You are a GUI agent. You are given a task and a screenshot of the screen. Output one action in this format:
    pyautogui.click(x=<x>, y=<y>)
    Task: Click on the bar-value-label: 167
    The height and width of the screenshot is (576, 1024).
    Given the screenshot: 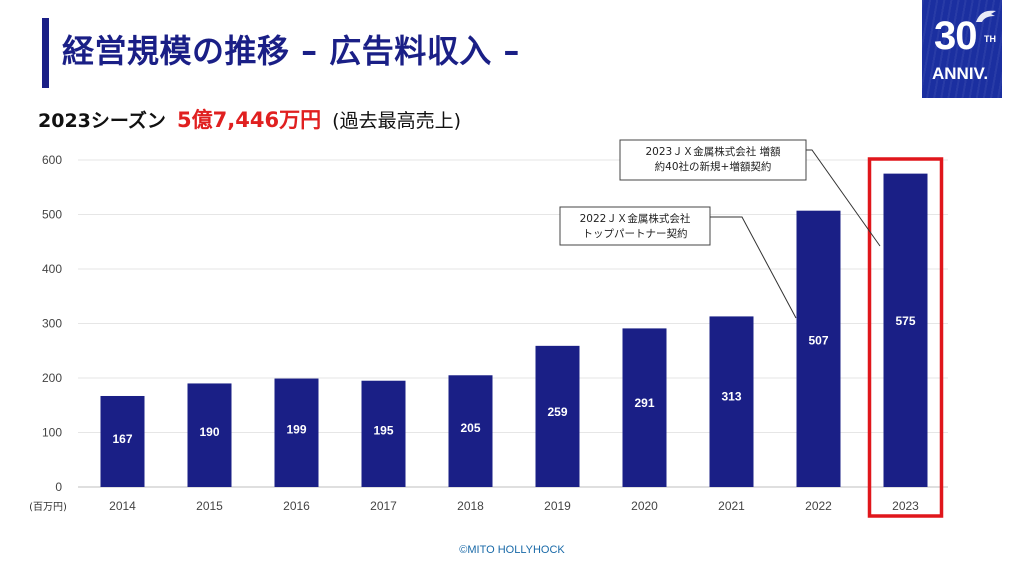 What is the action you would take?
    pyautogui.click(x=122, y=439)
    